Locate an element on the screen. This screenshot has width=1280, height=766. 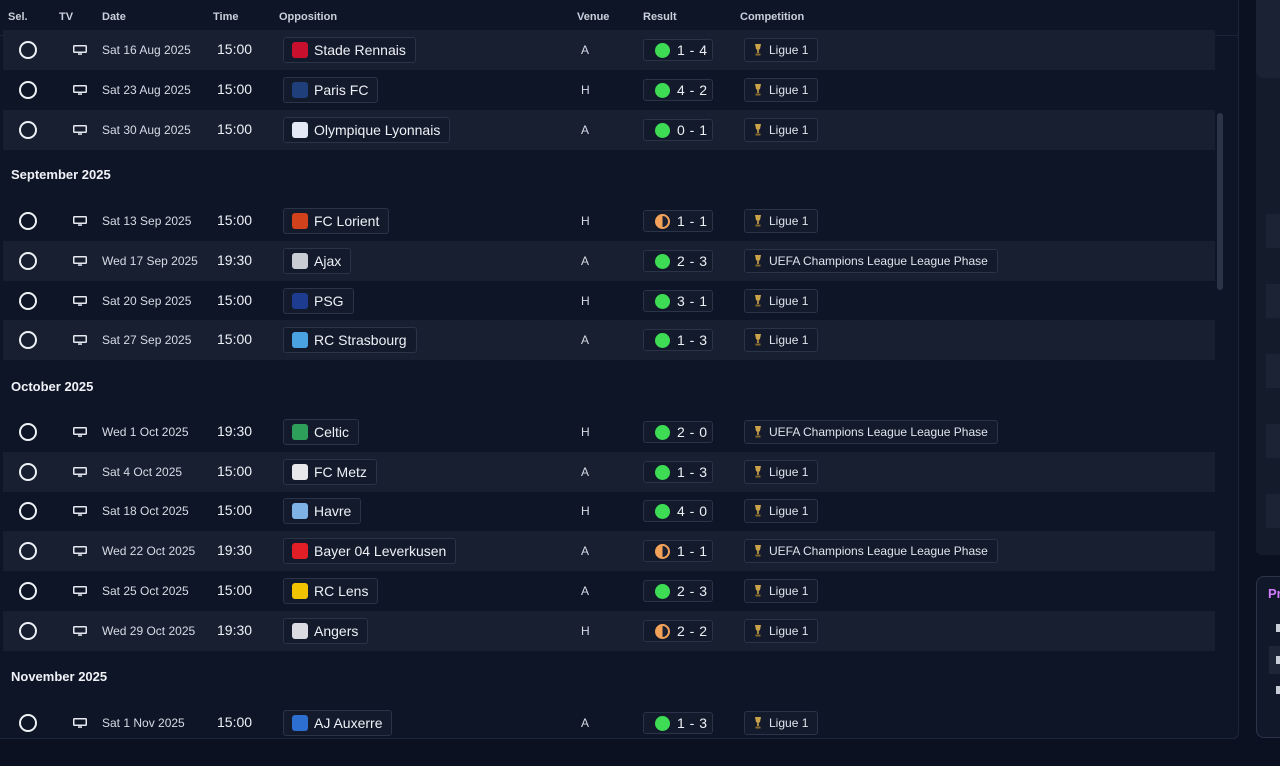
result-chip: 3 - 1 is located at coordinates (678, 301).